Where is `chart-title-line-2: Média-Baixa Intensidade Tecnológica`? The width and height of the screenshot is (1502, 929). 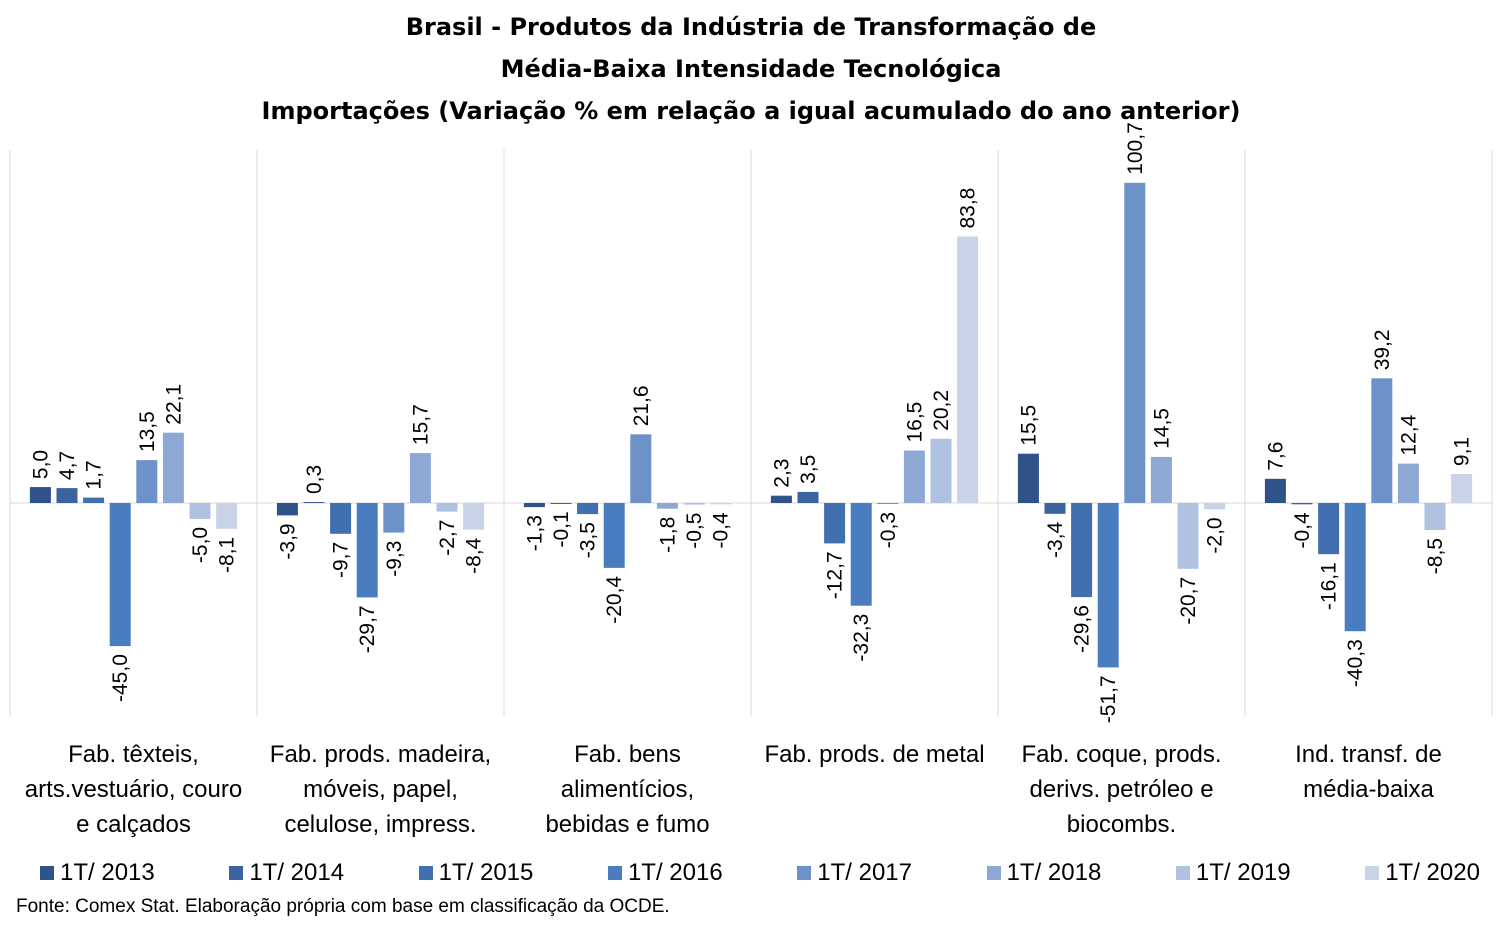 chart-title-line-2: Média-Baixa Intensidade Tecnológica is located at coordinates (751, 69).